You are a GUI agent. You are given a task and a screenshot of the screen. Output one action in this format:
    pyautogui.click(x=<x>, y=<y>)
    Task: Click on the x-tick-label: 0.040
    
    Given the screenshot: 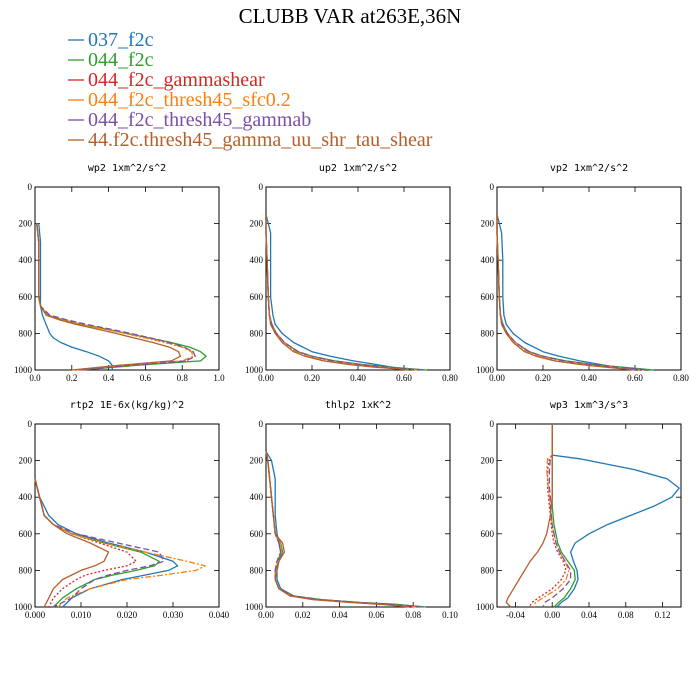 What is the action you would take?
    pyautogui.click(x=219, y=615)
    